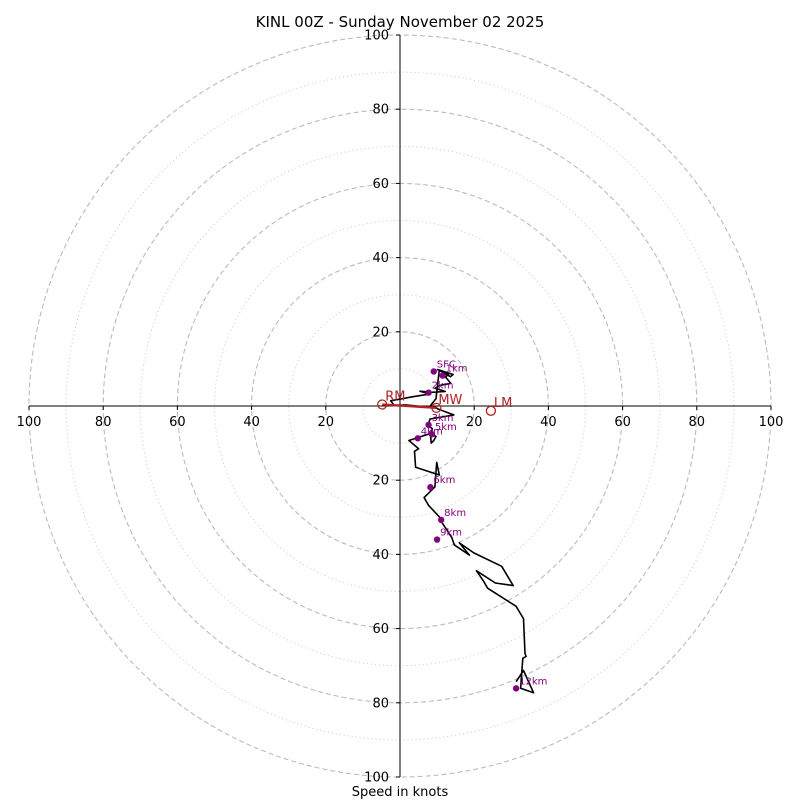 This screenshot has height=800, width=800. I want to click on height-label: 2km, so click(443, 386).